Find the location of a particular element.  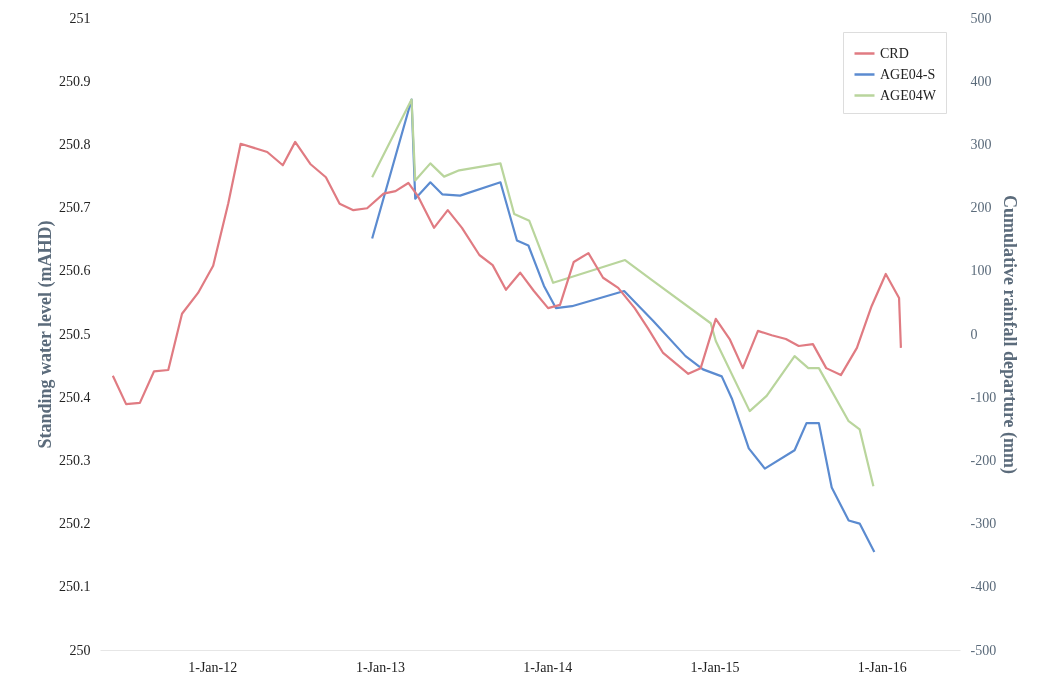

y2-tick-label: 300 is located at coordinates (981, 144).